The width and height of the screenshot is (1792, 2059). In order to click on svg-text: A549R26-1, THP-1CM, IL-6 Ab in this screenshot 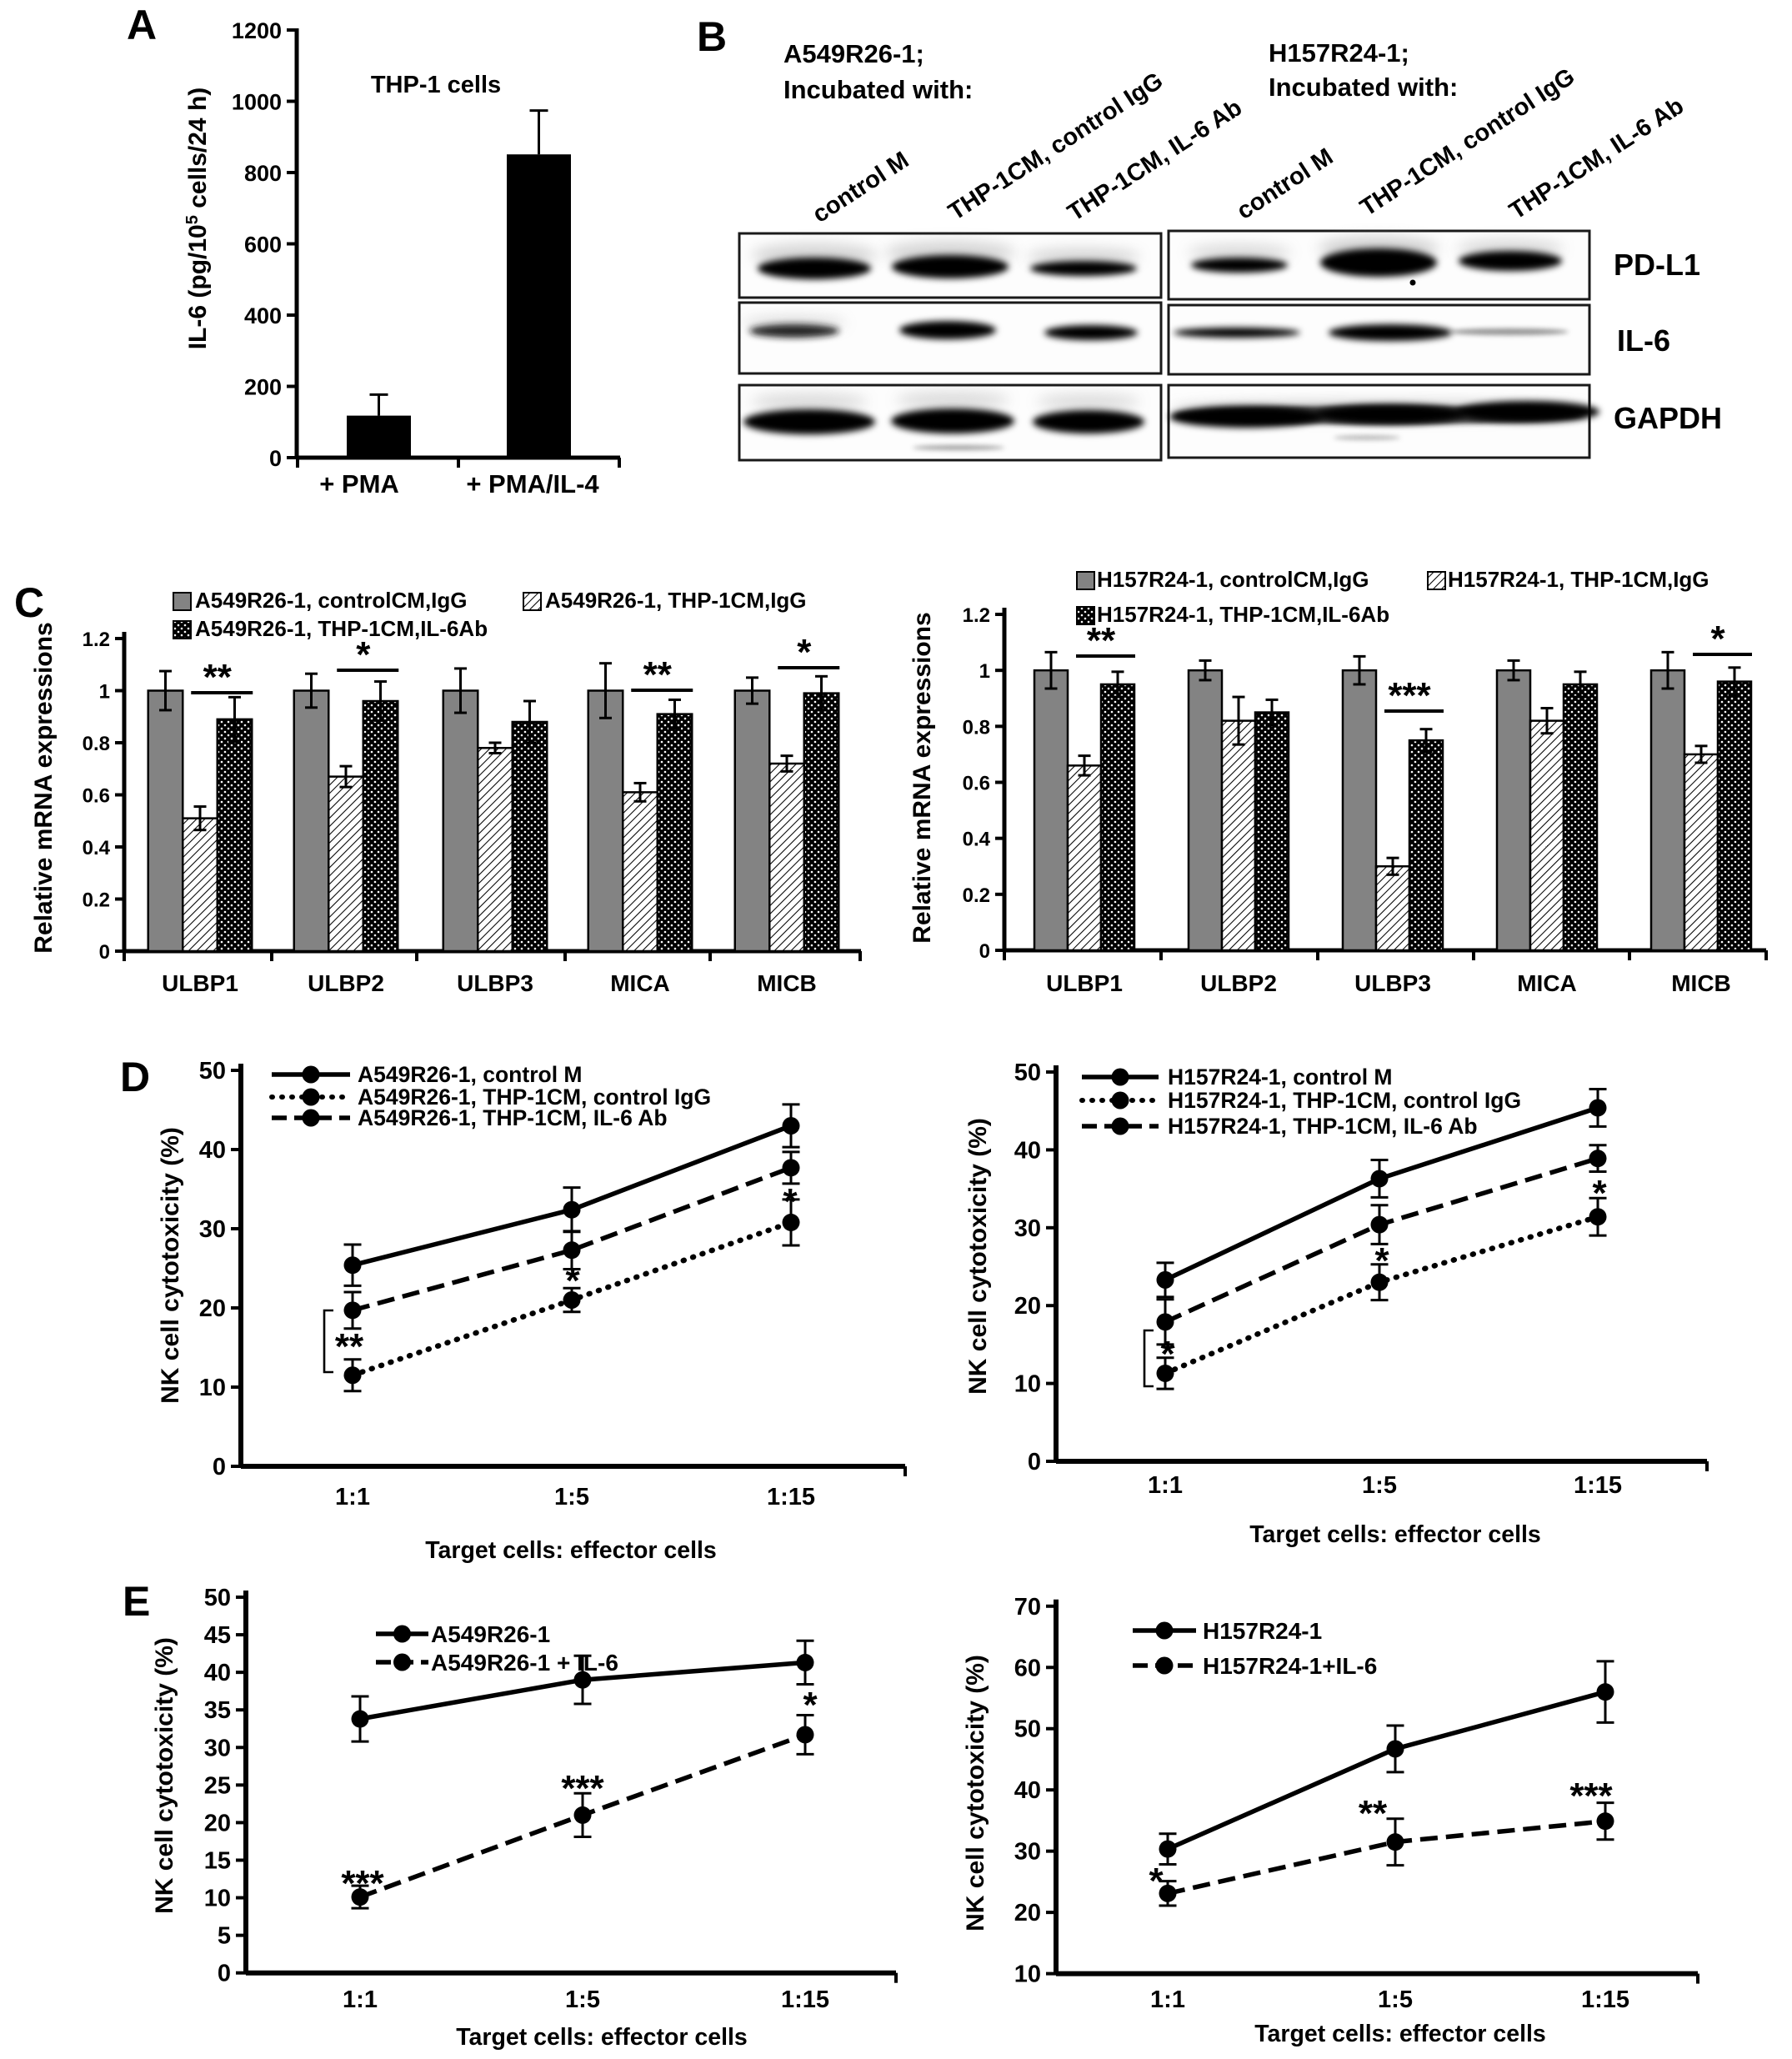, I will do `click(513, 1117)`.